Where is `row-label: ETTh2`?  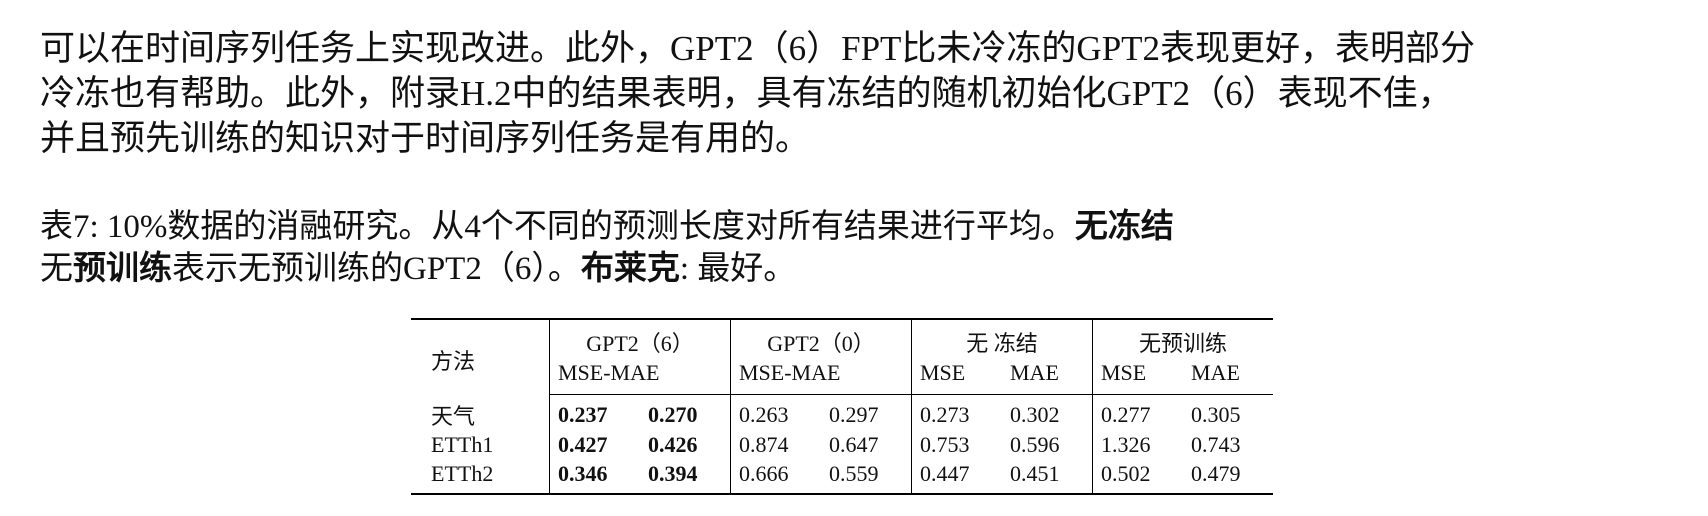 row-label: ETTh2 is located at coordinates (462, 473).